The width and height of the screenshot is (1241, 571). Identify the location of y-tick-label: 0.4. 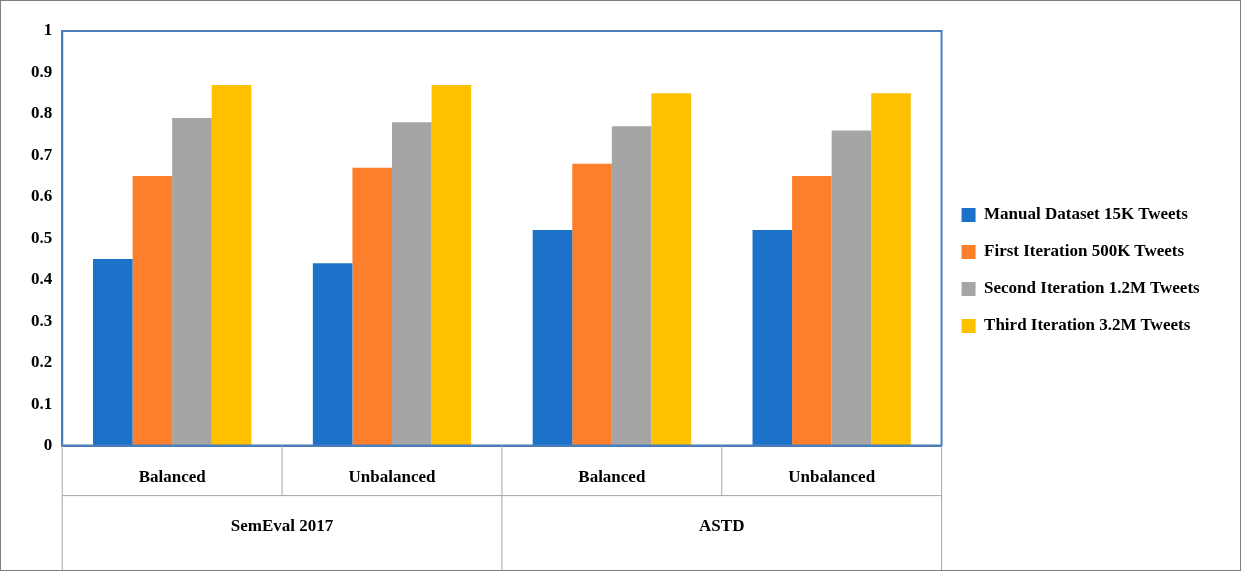
(42, 279).